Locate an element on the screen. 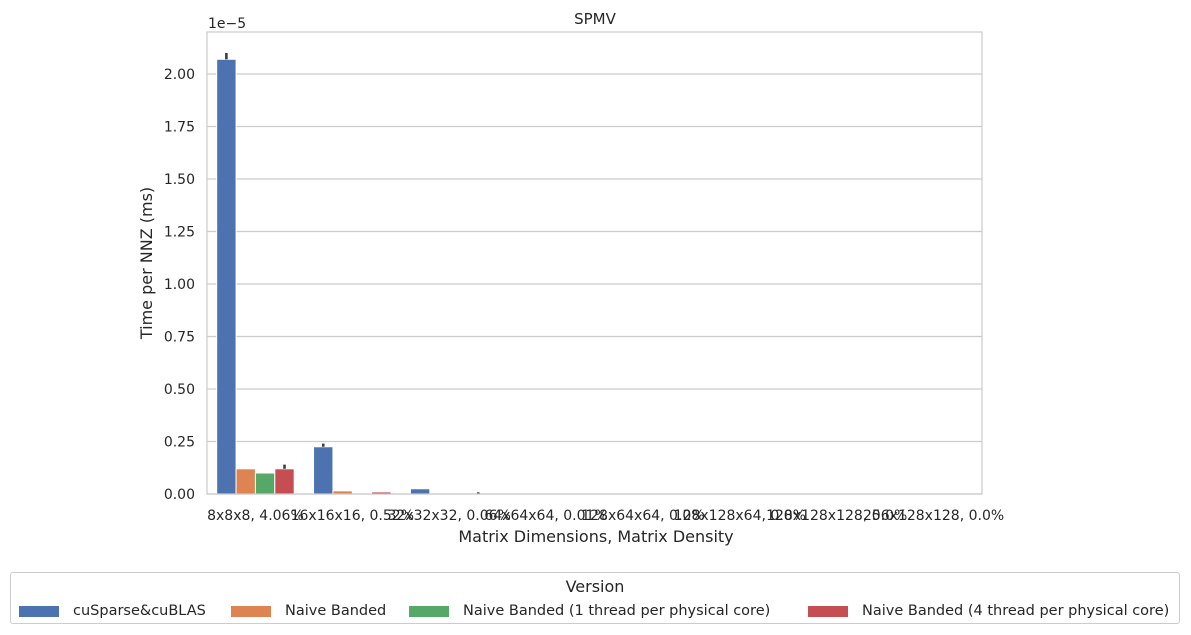 The height and width of the screenshot is (635, 1191). y-tick-labels: 0.00 0.25 0.50 0.75 1.00 1.25 1.50 1.75 2.00 is located at coordinates (179, 285).